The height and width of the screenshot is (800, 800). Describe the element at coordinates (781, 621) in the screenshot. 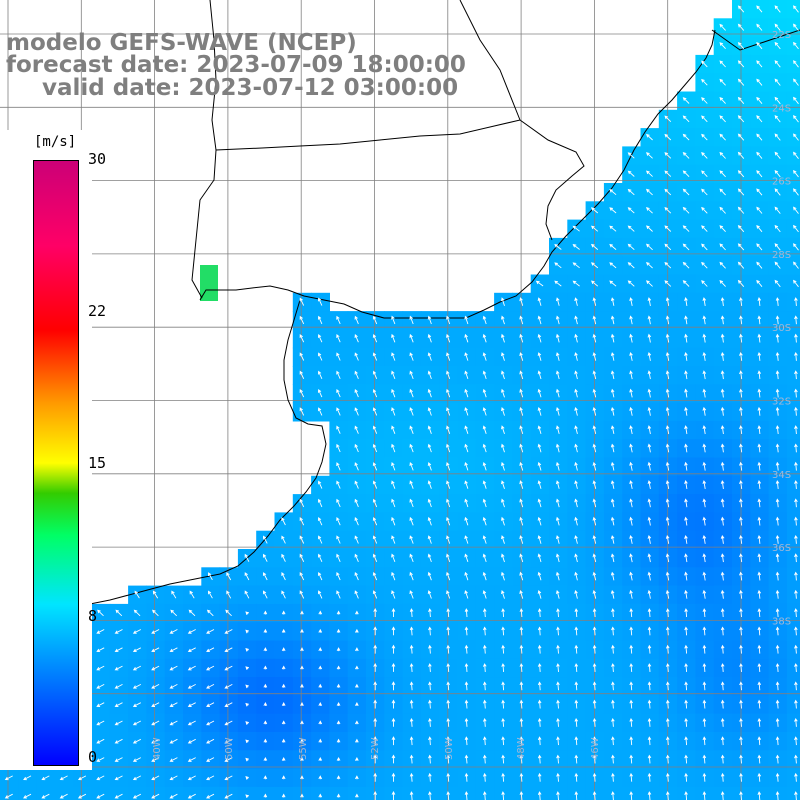

I see `lat-label: 38S` at that location.